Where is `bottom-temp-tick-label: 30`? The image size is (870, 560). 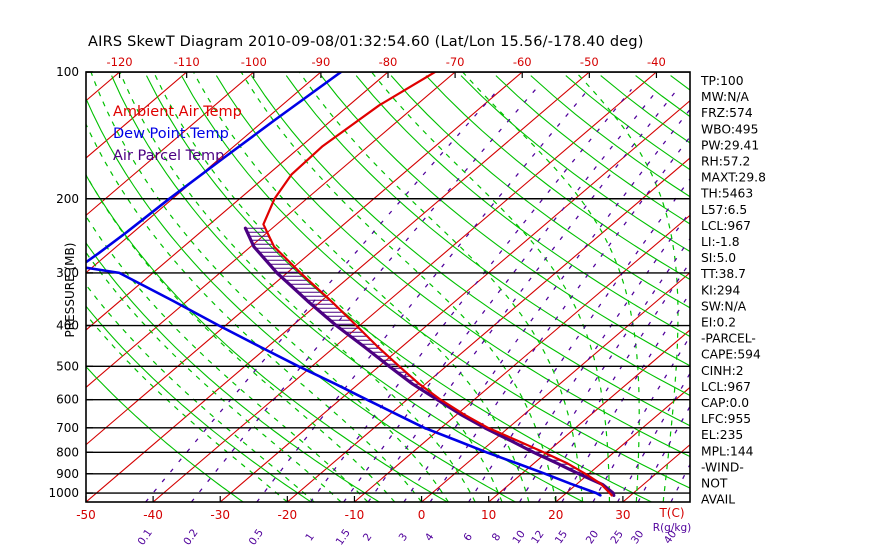 bottom-temp-tick-label: 30 is located at coordinates (622, 515).